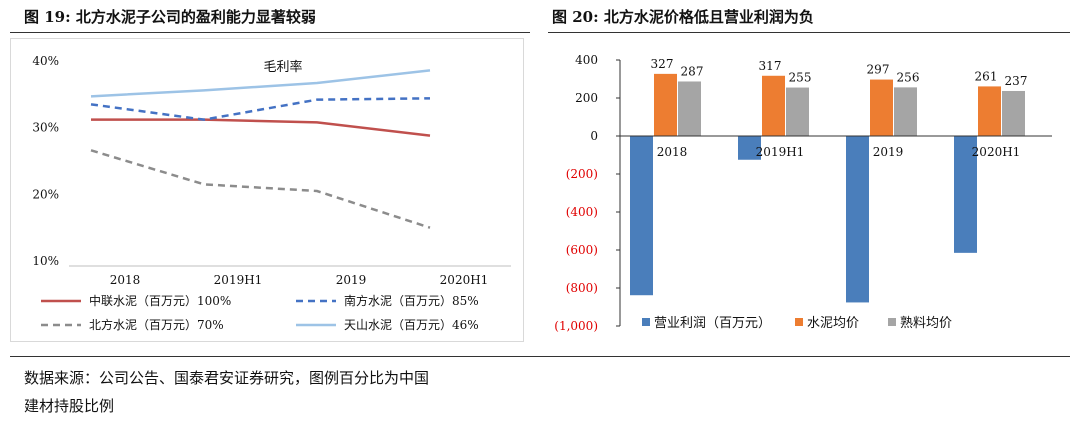  I want to click on y-tick-label: 200, so click(586, 98).